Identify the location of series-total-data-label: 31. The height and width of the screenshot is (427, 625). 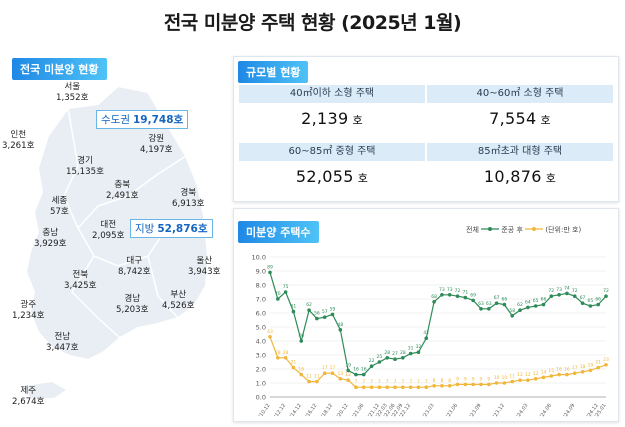
(411, 349).